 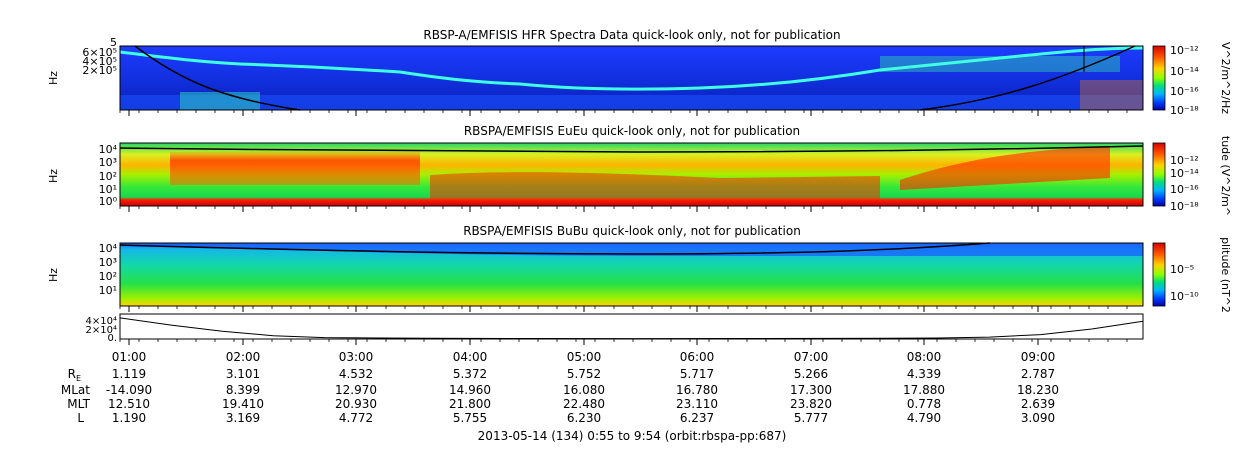 What do you see at coordinates (108, 262) in the screenshot?
I see `panel-bubu-ytick: 10³` at bounding box center [108, 262].